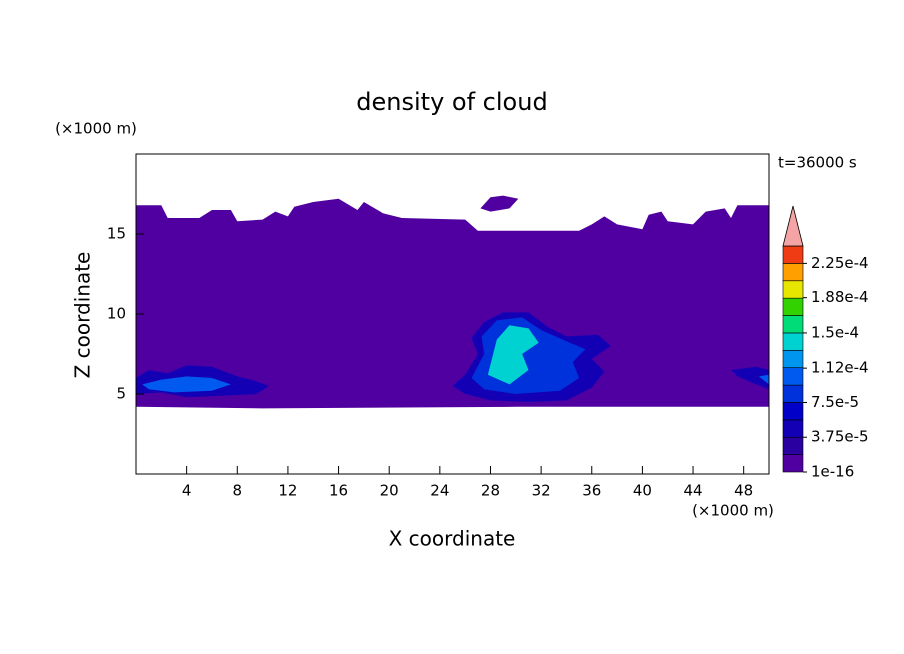  Describe the element at coordinates (793, 226) in the screenshot. I see `colorbar-extend` at that location.